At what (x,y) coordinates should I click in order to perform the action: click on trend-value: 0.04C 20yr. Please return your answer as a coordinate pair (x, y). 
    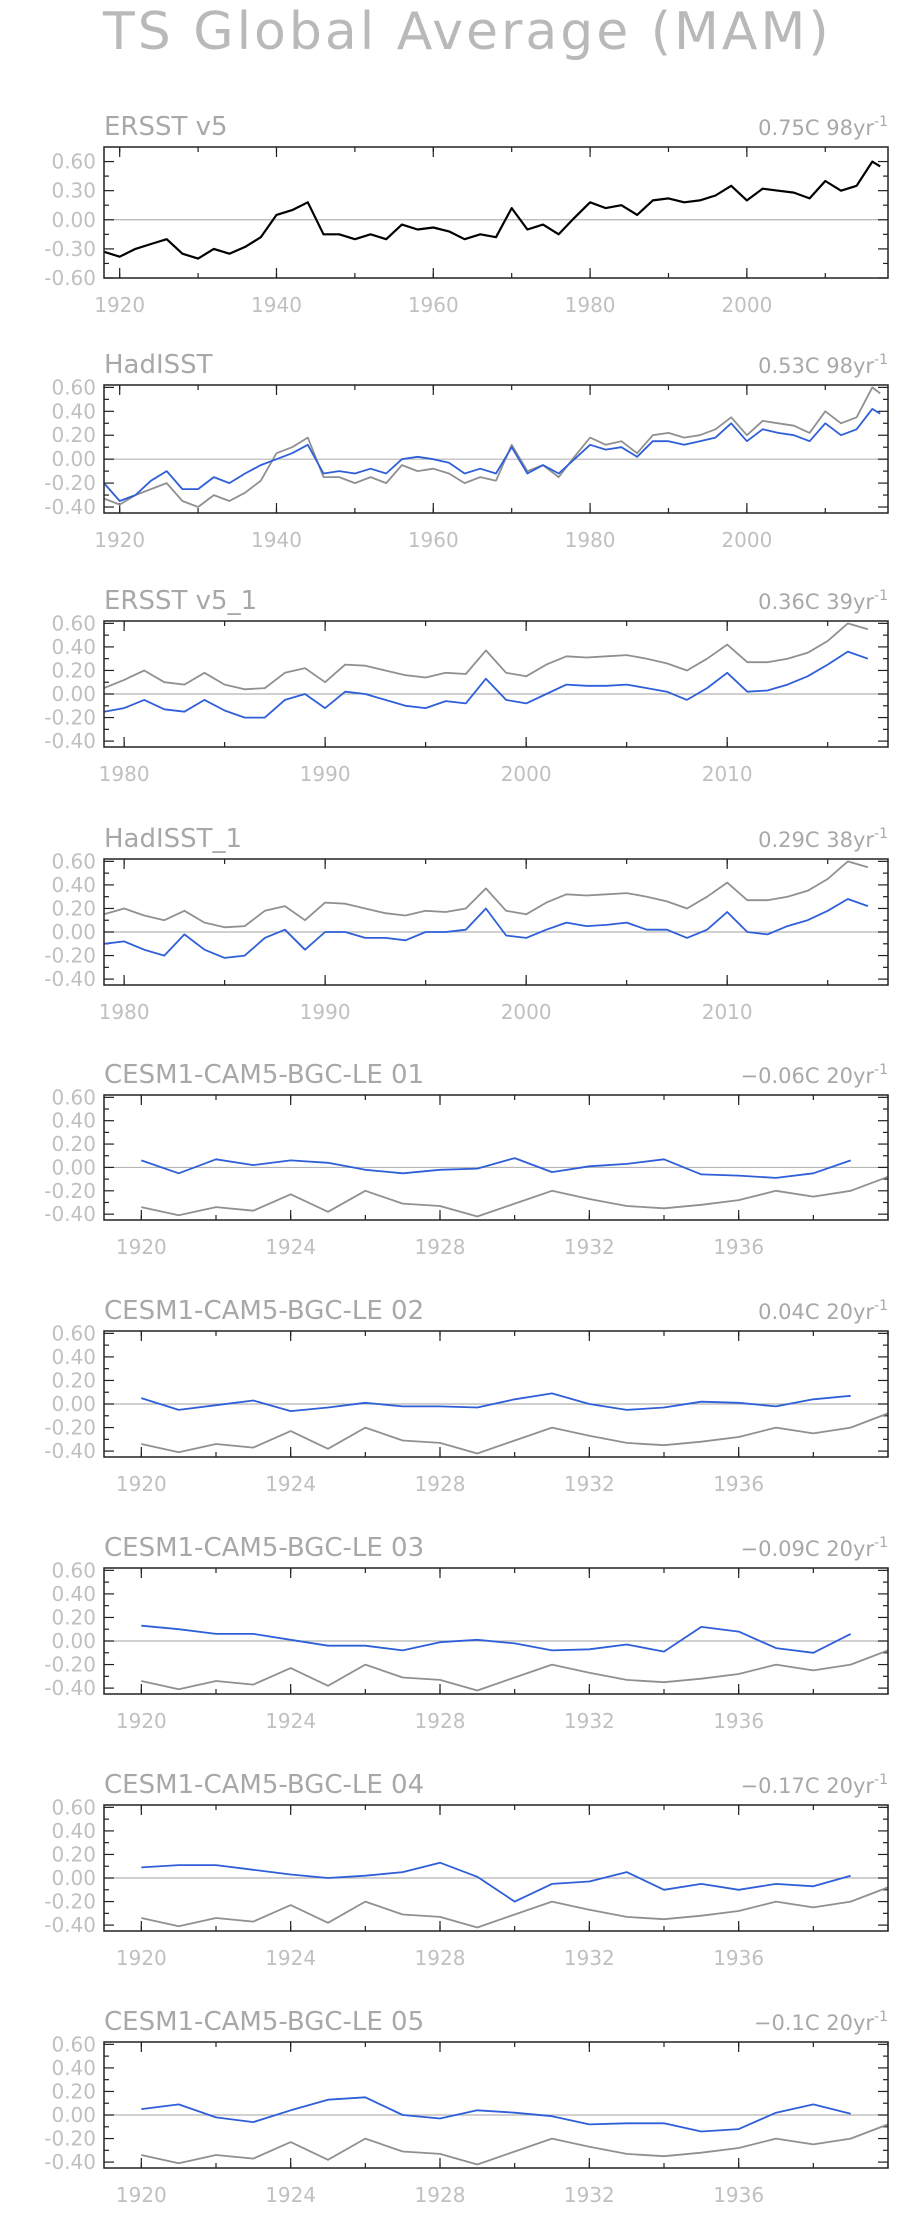
    Looking at the image, I should click on (816, 1312).